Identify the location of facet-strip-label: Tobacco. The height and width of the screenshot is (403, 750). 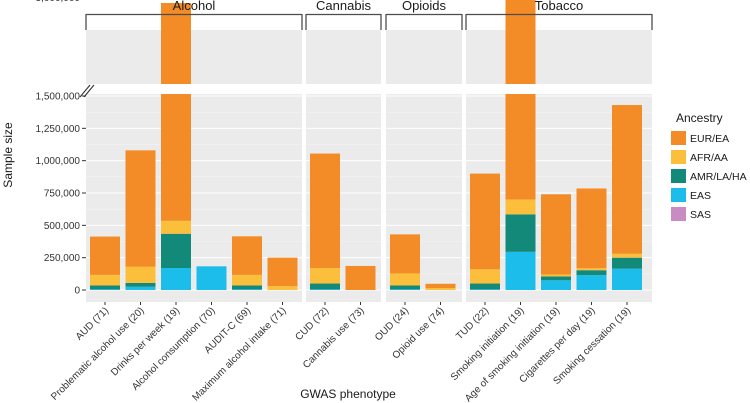
(559, 6).